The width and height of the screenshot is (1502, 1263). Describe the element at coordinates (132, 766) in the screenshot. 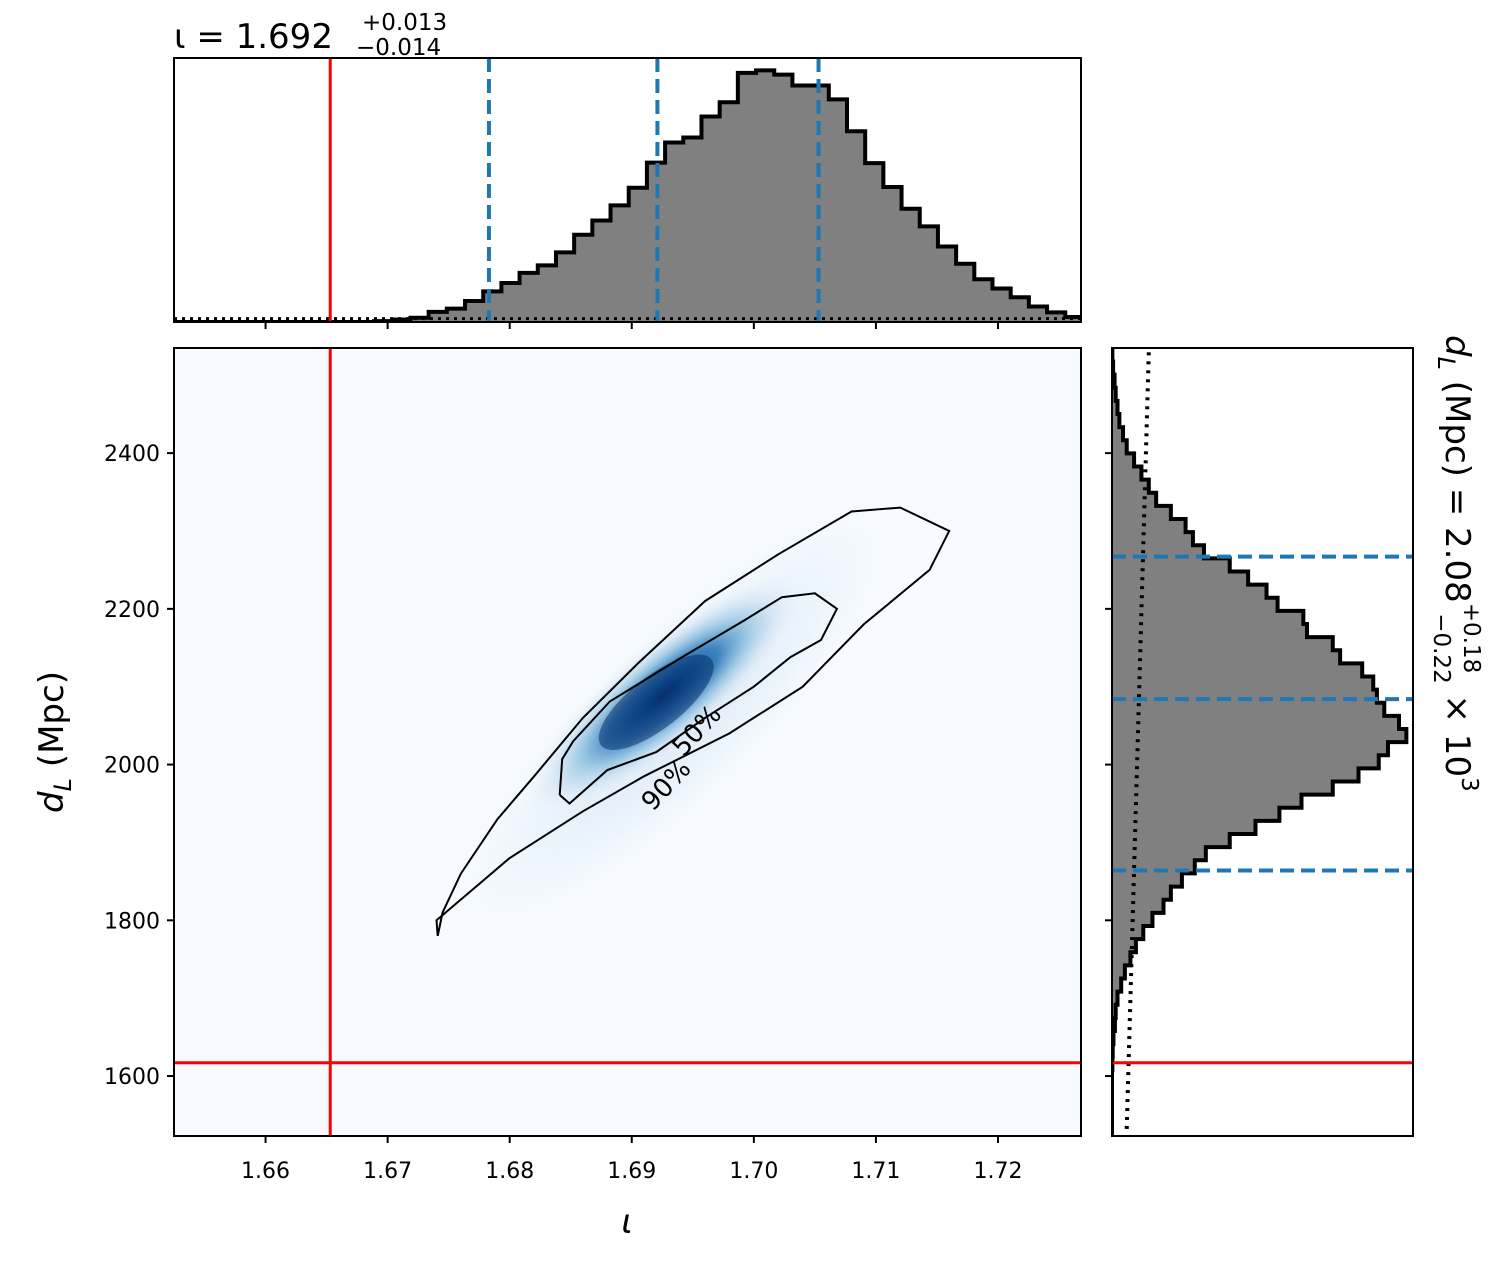

I see `y-tick-label-2: 2000` at that location.